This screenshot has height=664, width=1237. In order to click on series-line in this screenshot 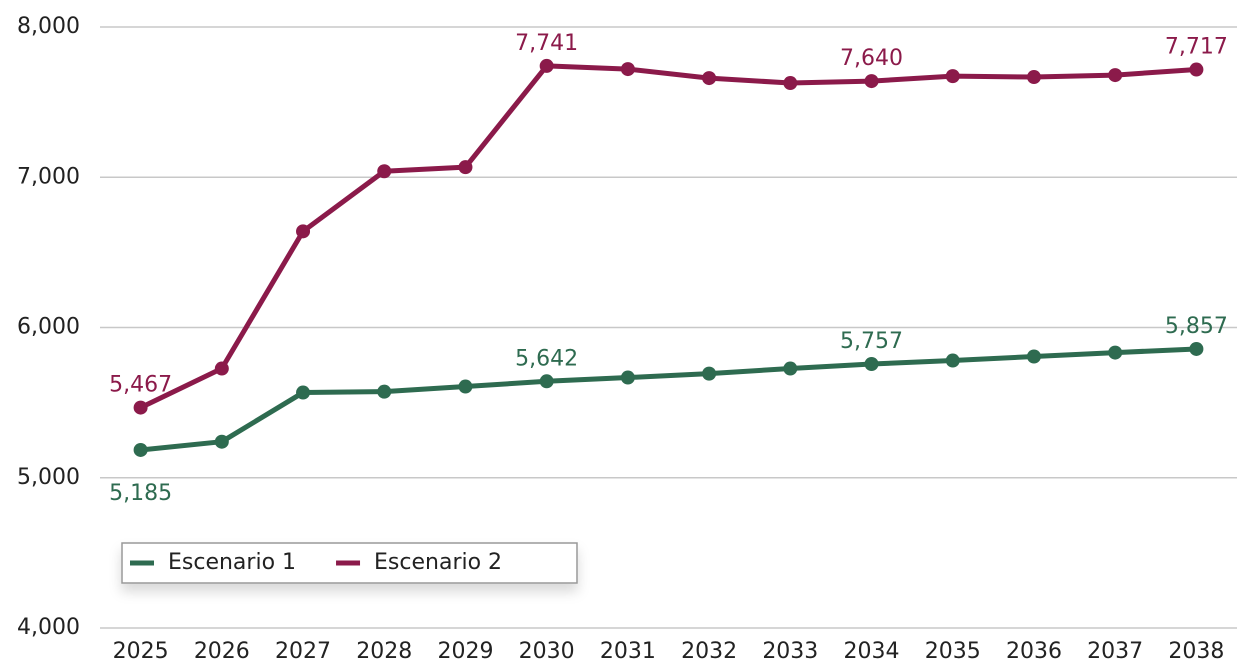, I will do `click(668, 399)`.